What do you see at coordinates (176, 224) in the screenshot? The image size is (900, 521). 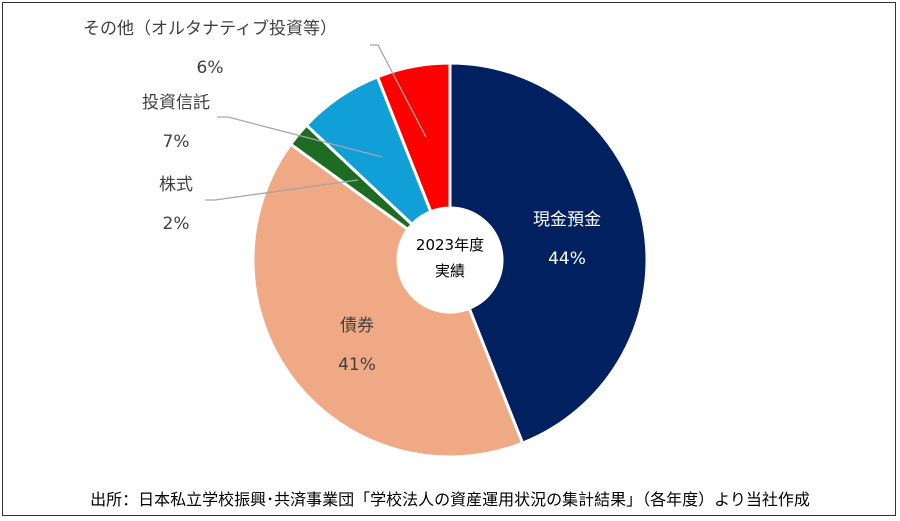 I see `value-label-stocks: 2%` at bounding box center [176, 224].